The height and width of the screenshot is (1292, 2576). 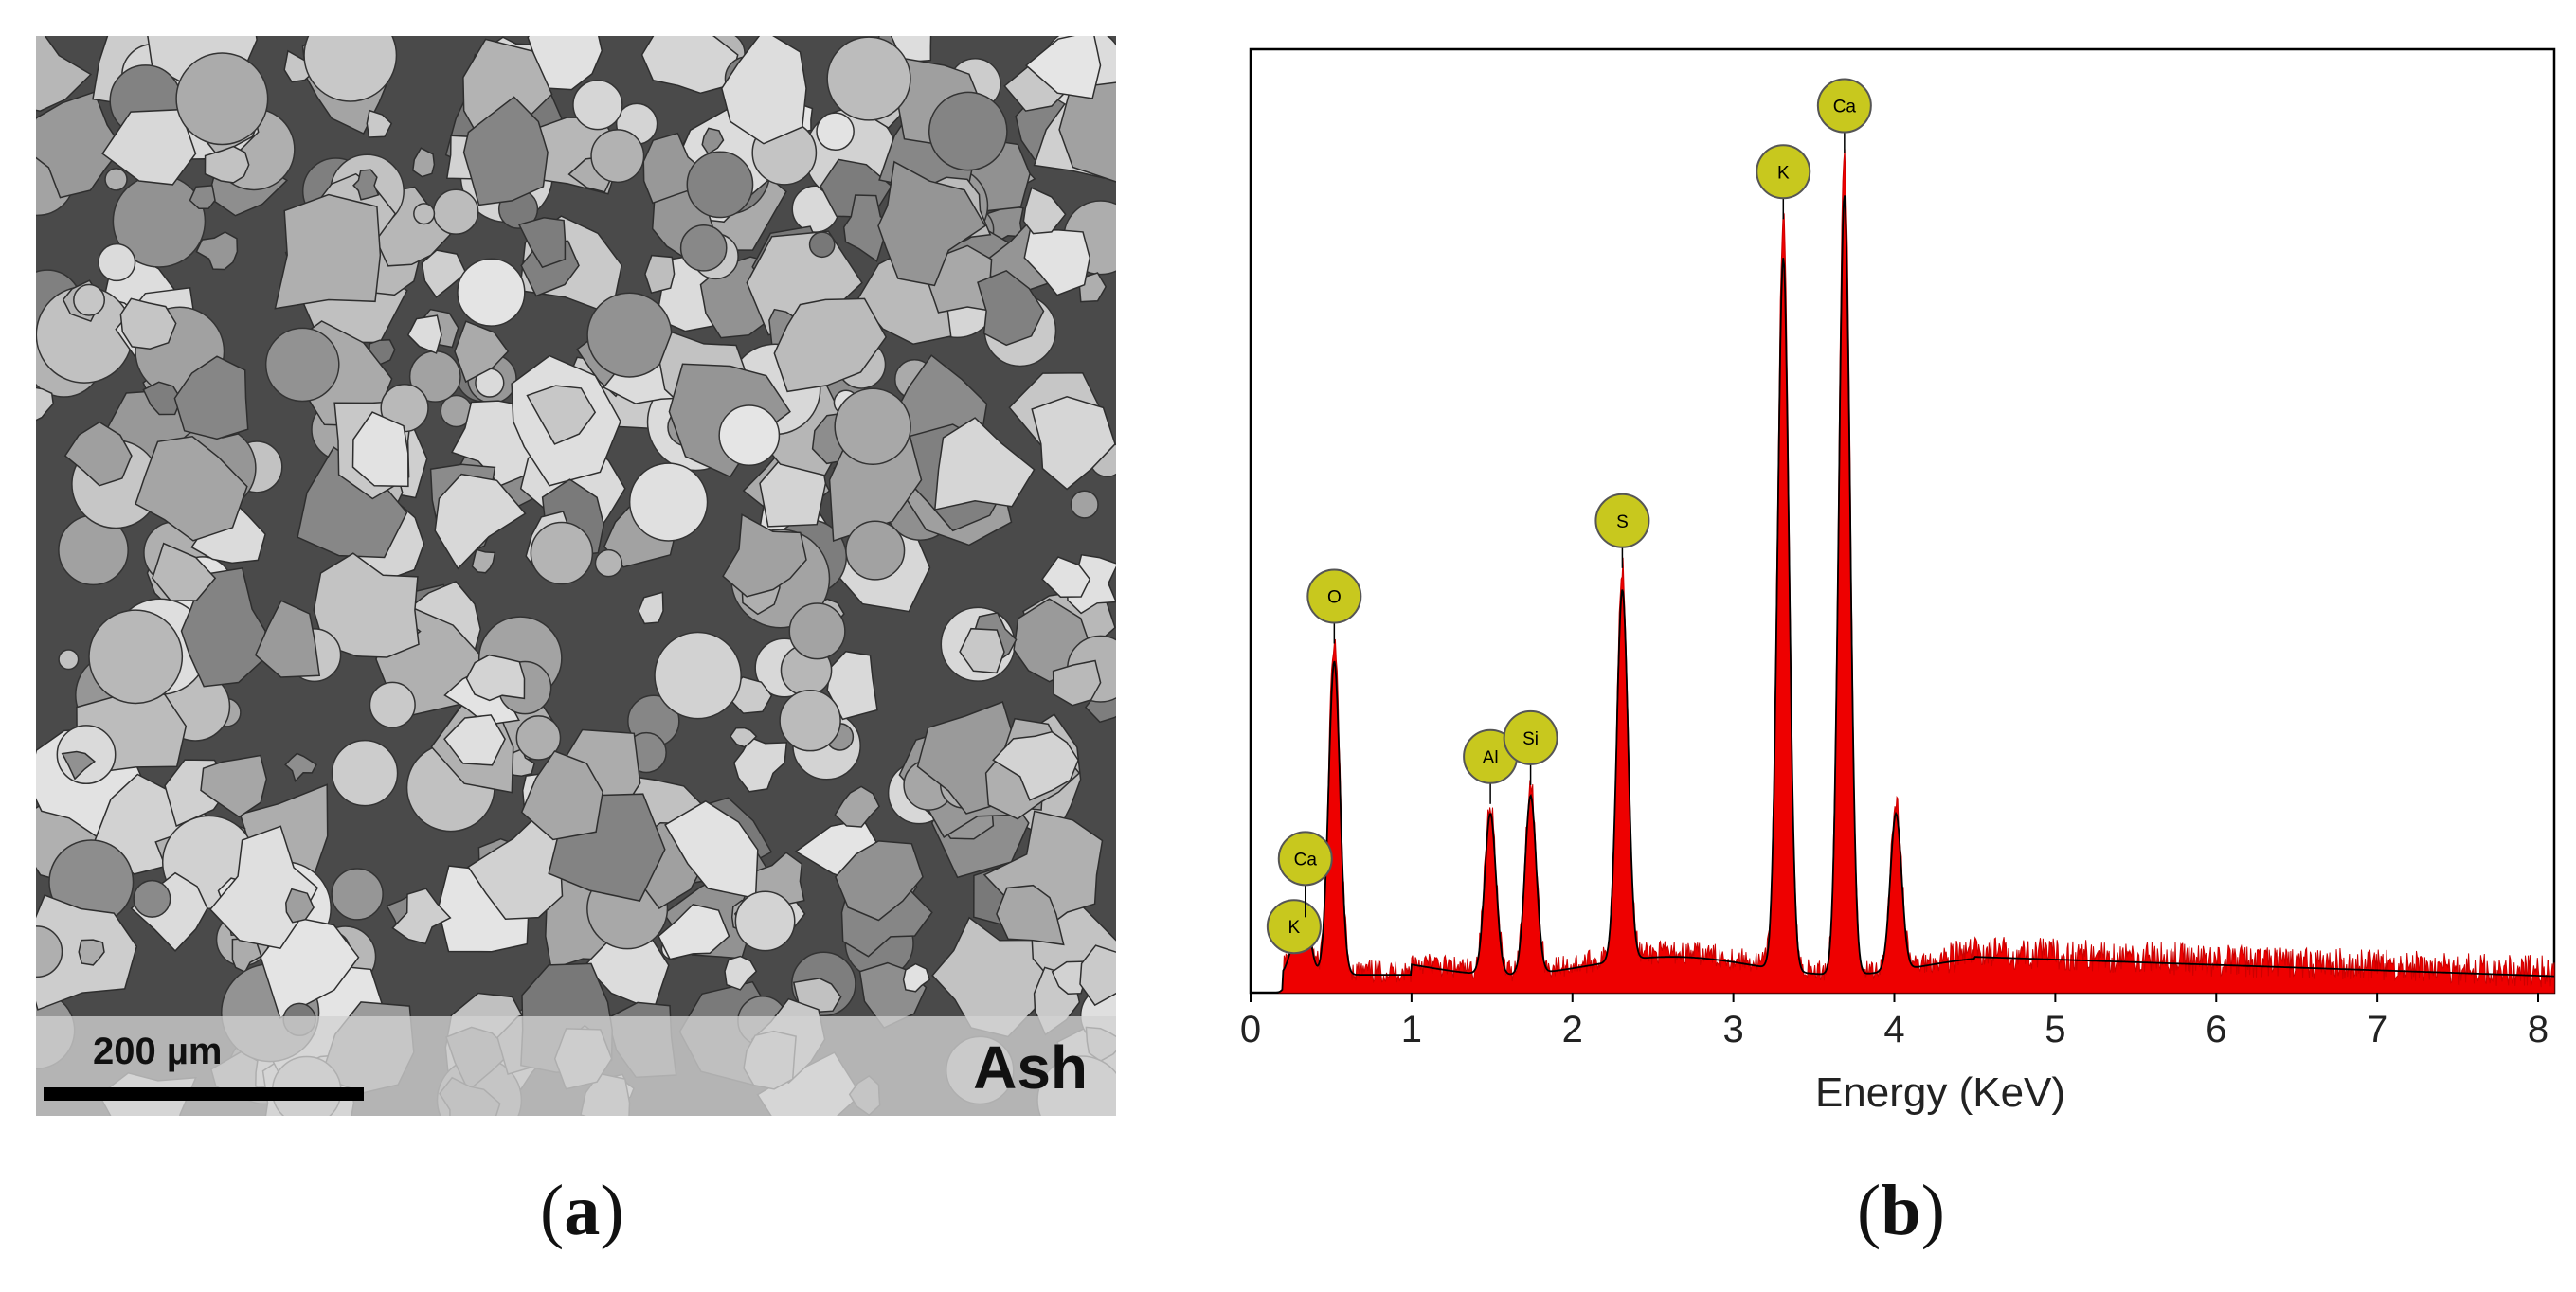 I want to click on peak-label-k-0: K, so click(x=1294, y=927).